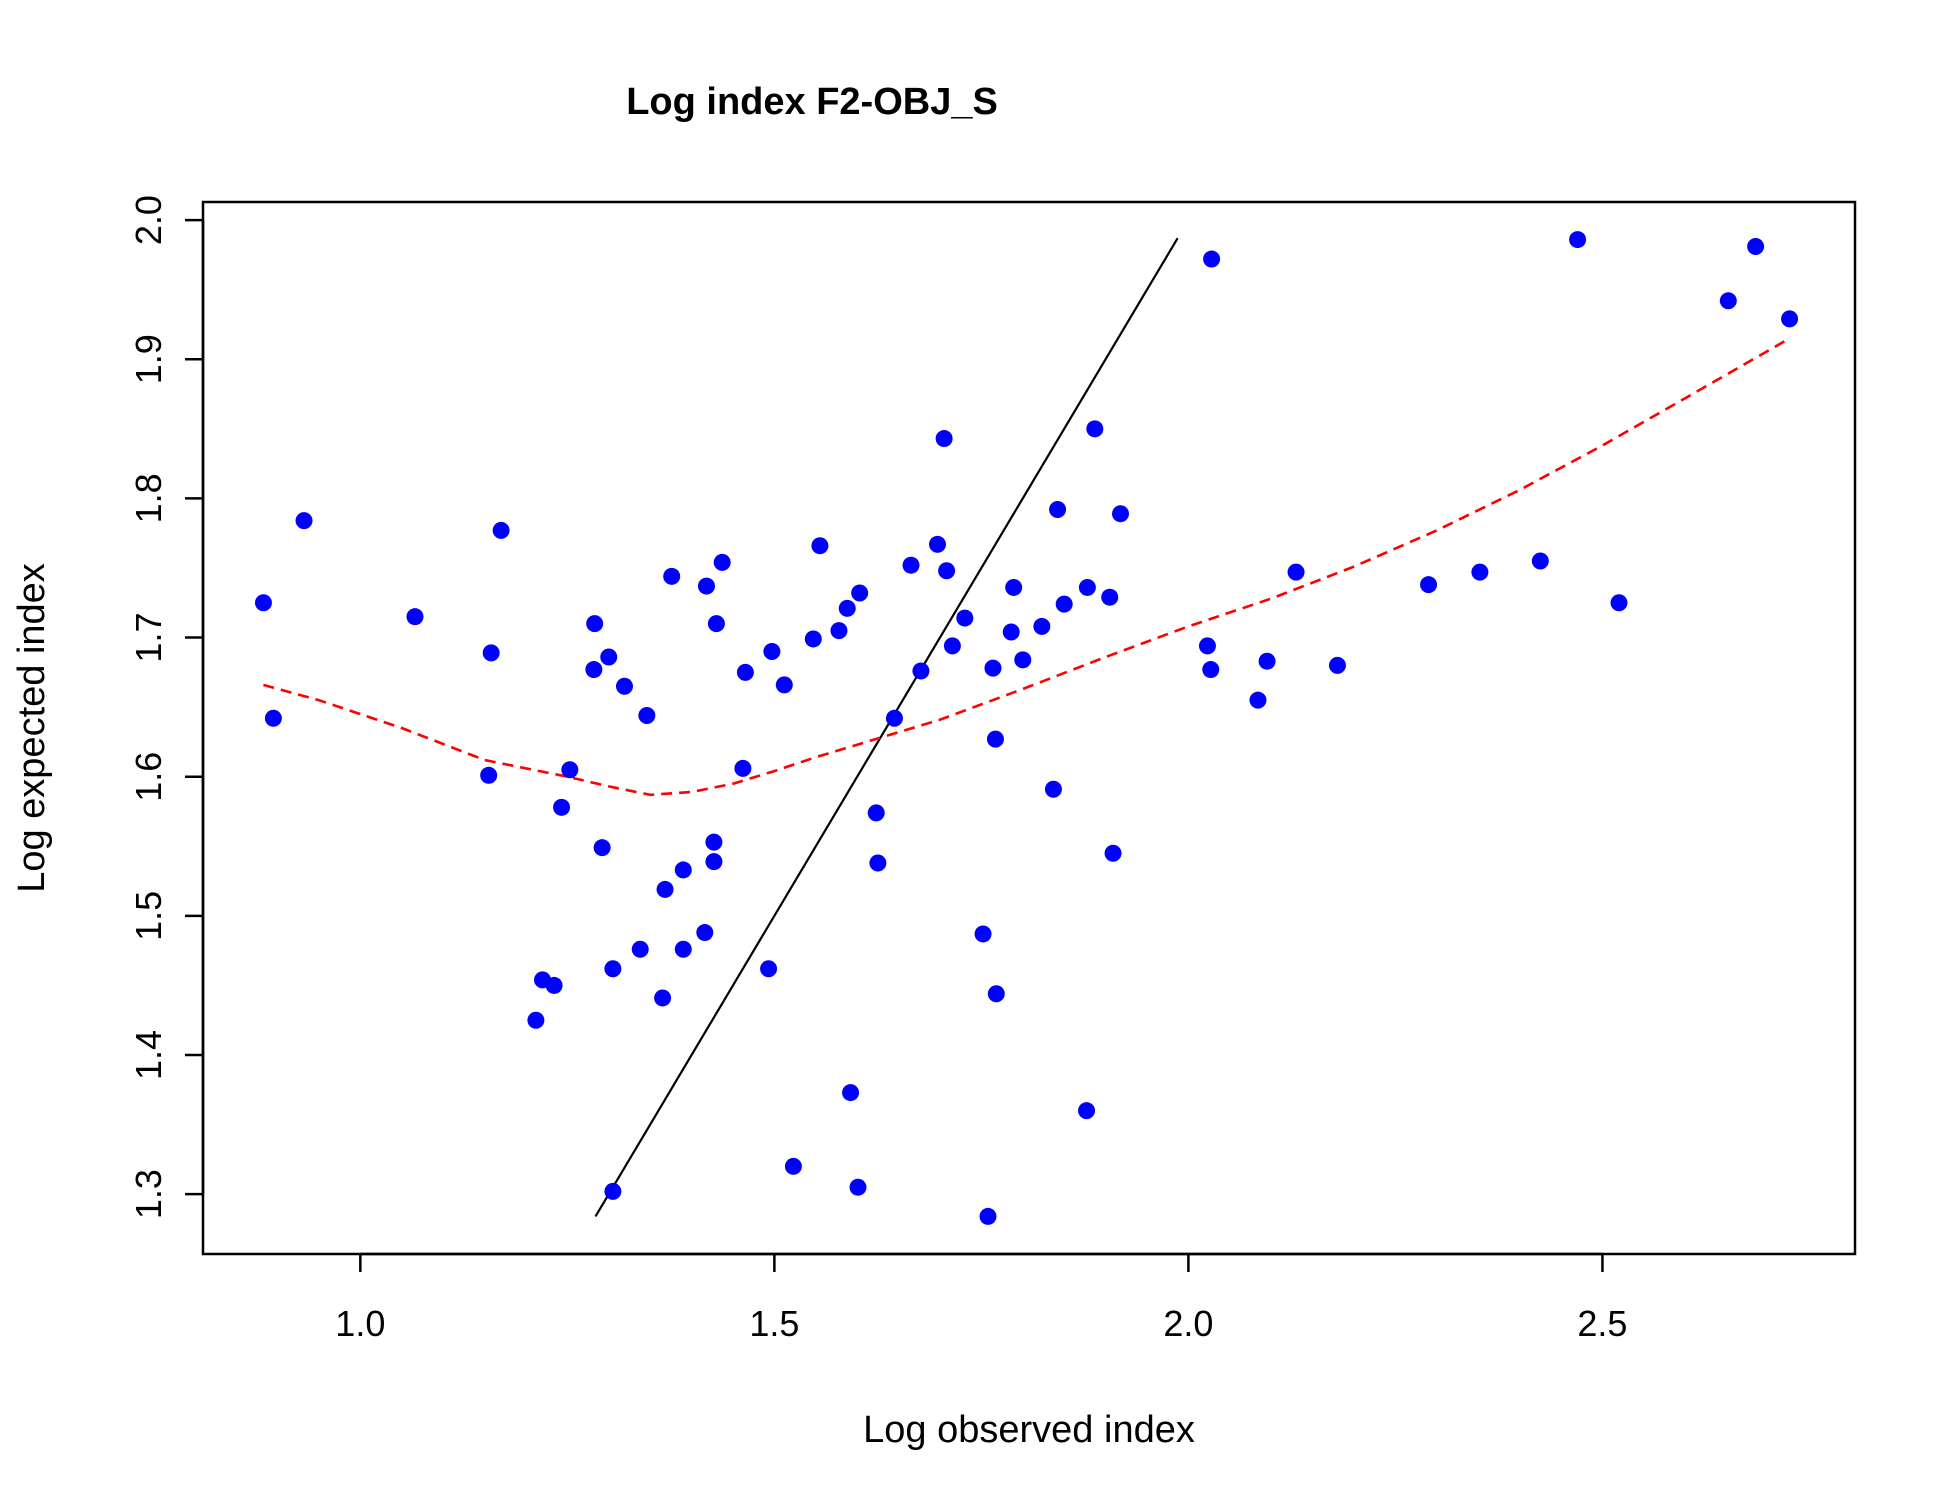 The image size is (1950, 1500). What do you see at coordinates (812, 102) in the screenshot?
I see `chart-title: Log index F2-OBJ_S` at bounding box center [812, 102].